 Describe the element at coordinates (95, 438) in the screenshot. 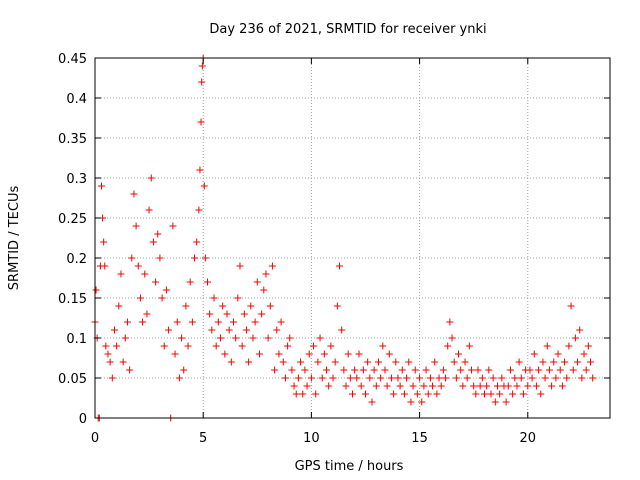

I see `x-tick-label: 0` at that location.